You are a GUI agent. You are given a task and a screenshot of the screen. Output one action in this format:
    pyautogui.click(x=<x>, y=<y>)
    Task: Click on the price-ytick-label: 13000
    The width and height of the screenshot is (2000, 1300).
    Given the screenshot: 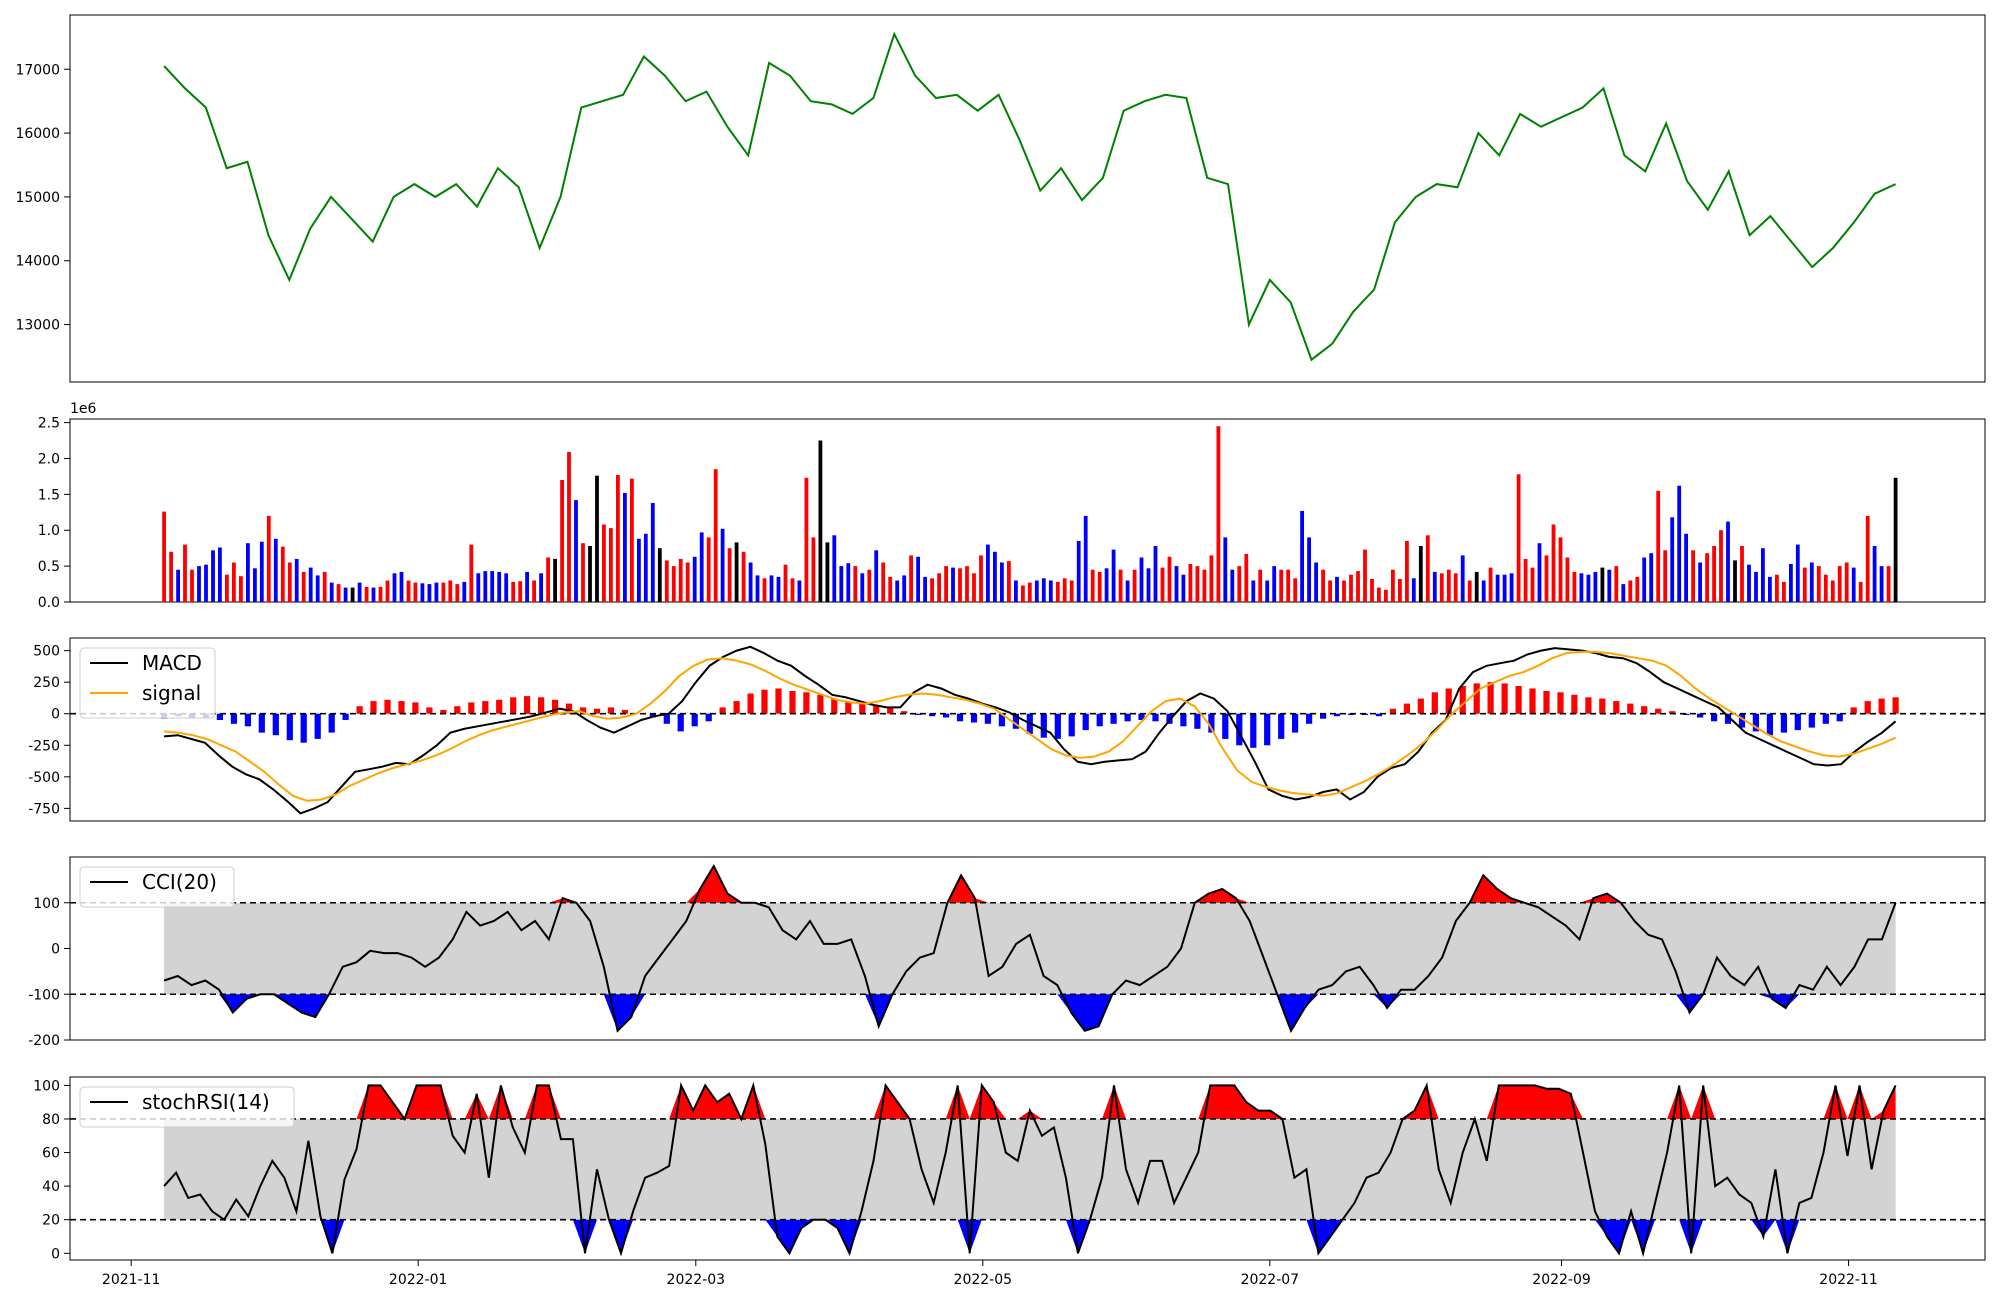 What is the action you would take?
    pyautogui.click(x=37, y=326)
    